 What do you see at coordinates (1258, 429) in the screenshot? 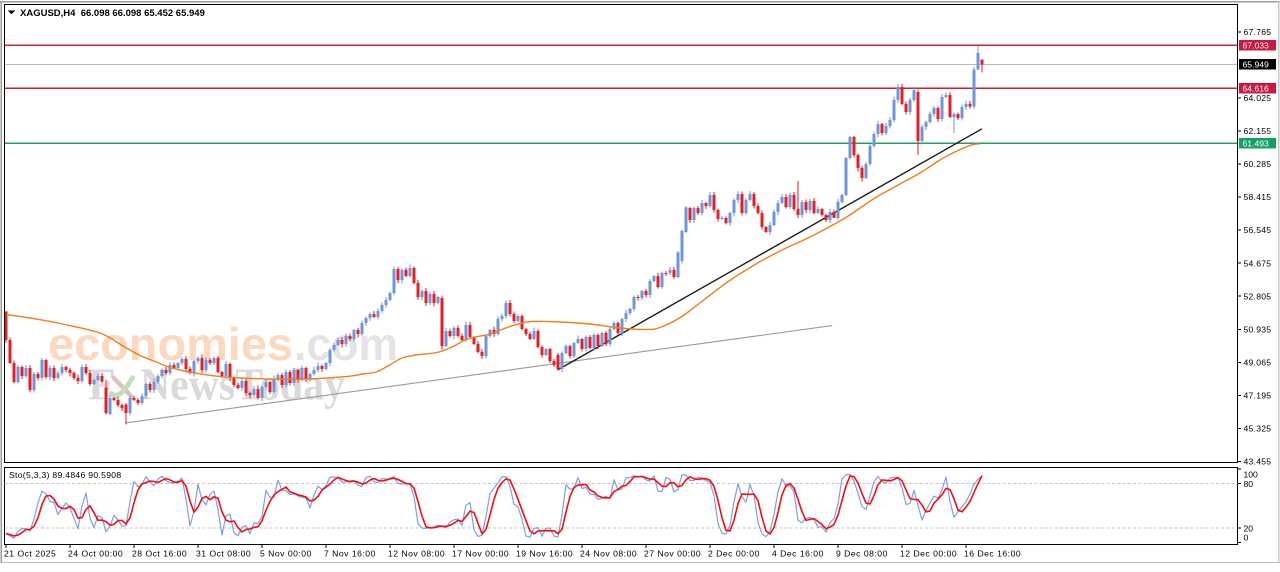
I see `svg-text: 45.325` at bounding box center [1258, 429].